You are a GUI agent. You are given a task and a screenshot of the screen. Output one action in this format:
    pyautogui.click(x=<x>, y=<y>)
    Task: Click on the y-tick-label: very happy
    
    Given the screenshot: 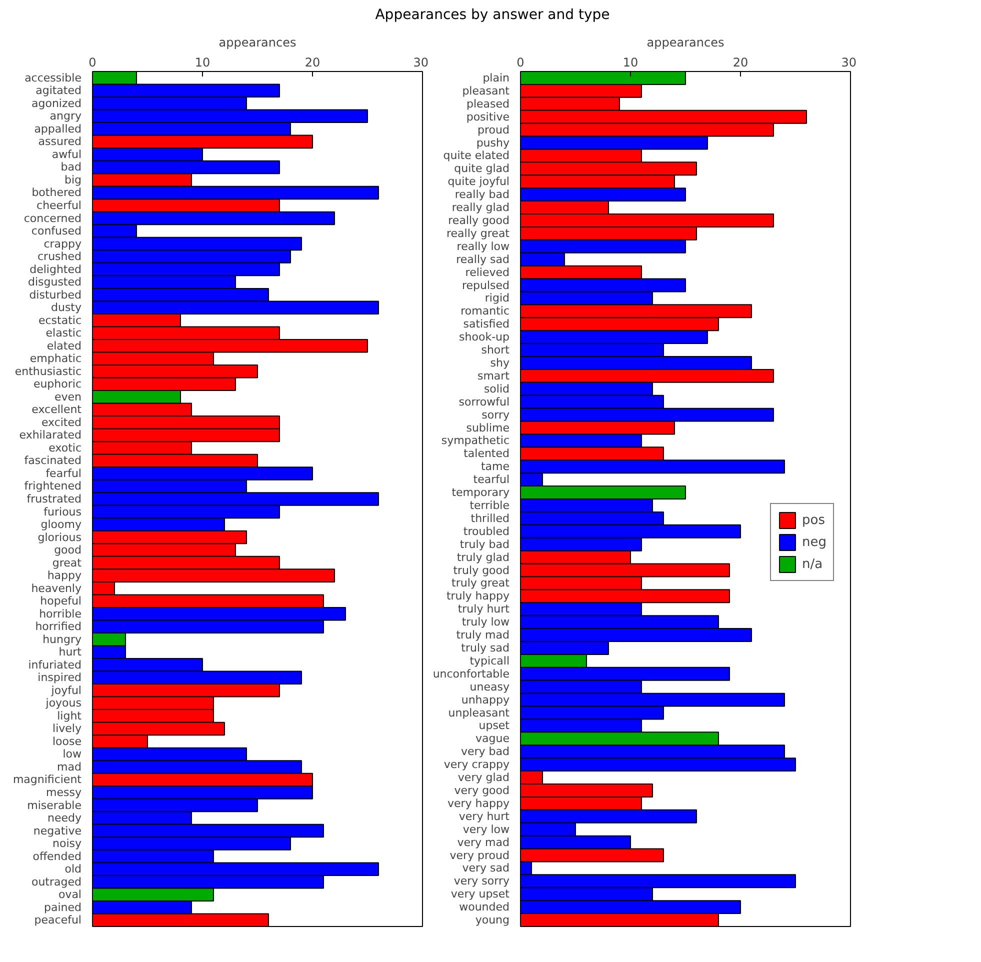 What is the action you would take?
    pyautogui.click(x=479, y=803)
    